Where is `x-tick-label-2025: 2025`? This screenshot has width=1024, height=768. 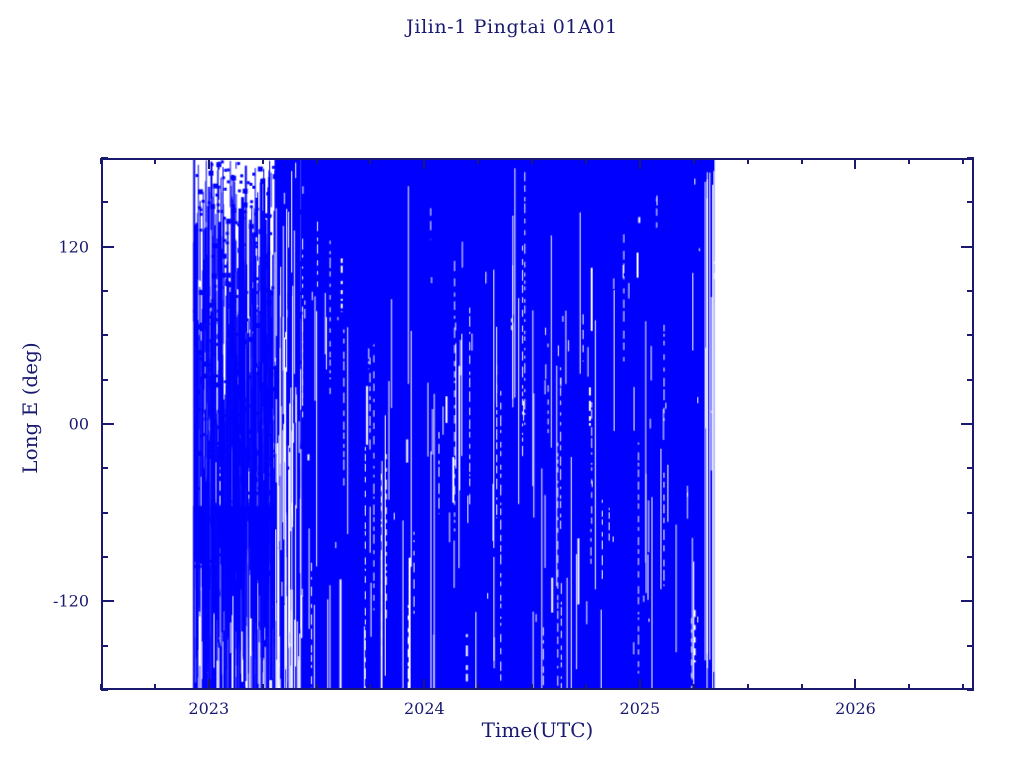
x-tick-label-2025: 2025 is located at coordinates (640, 708).